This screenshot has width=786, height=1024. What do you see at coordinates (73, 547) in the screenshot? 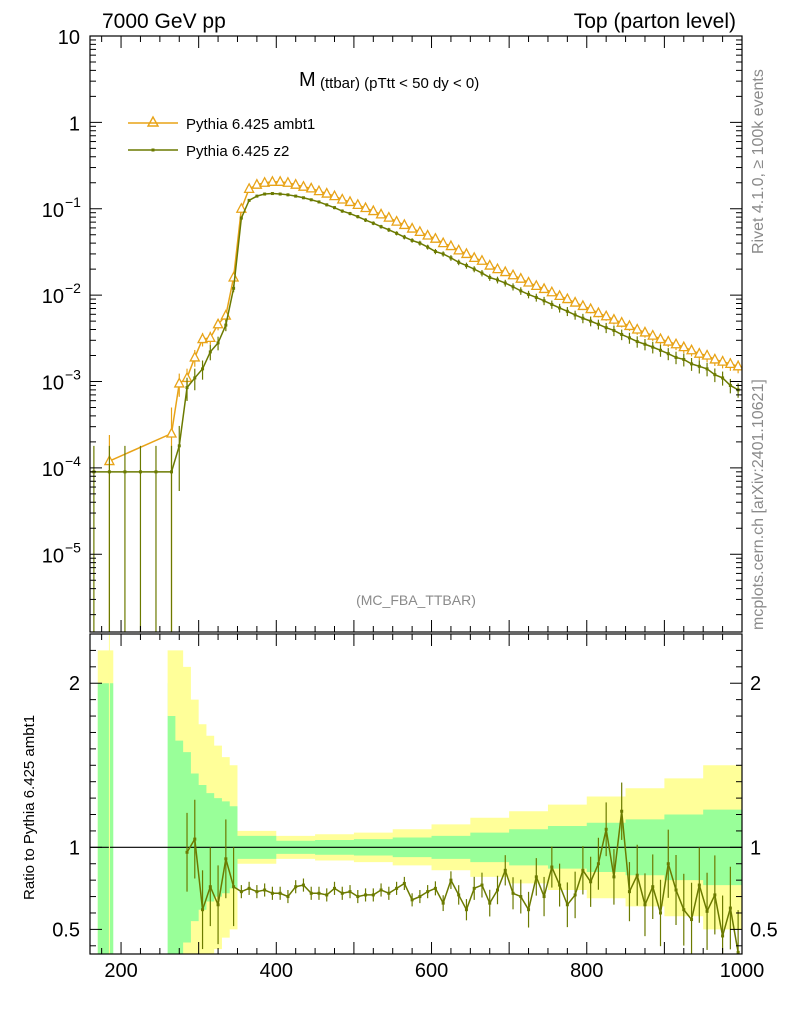
I see `y-tick-exp-top: −5` at bounding box center [73, 547].